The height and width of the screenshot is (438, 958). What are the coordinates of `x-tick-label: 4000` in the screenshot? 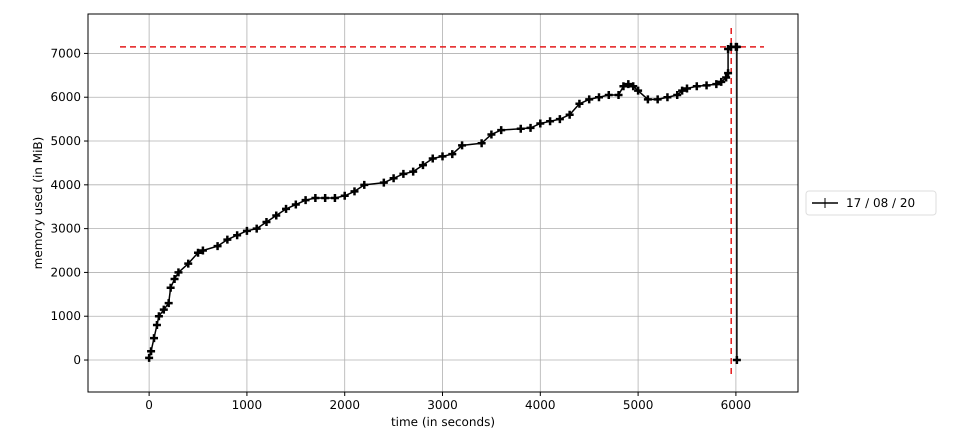 It's located at (540, 405).